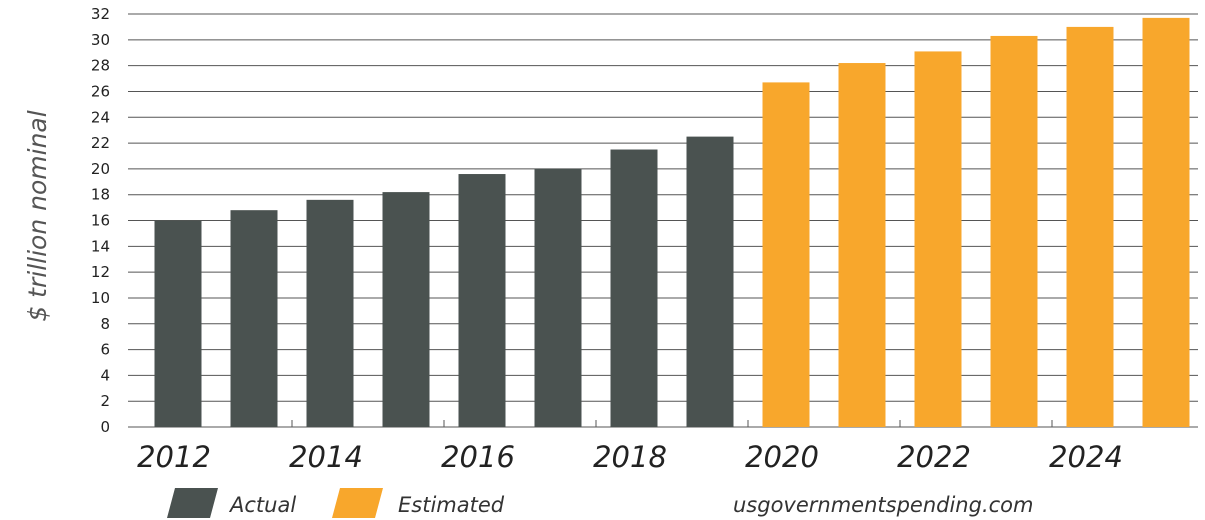 The height and width of the screenshot is (520, 1205). Describe the element at coordinates (1166, 222) in the screenshot. I see `bar-2025` at that location.